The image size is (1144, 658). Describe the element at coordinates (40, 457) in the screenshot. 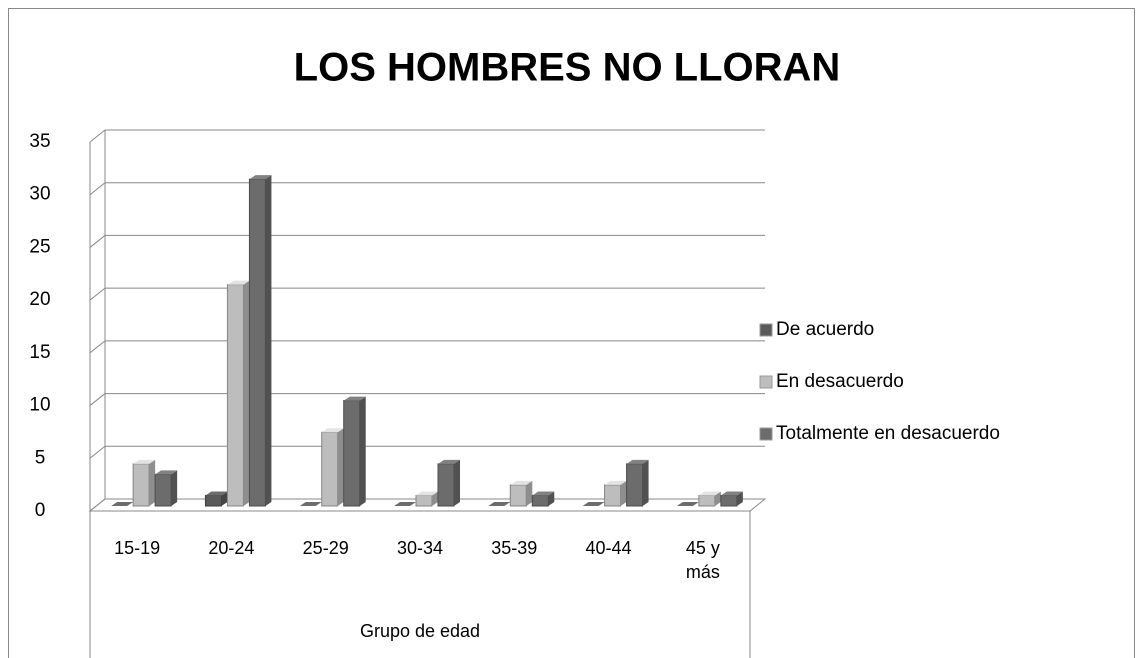

I see `y-tick-label: 5` at that location.